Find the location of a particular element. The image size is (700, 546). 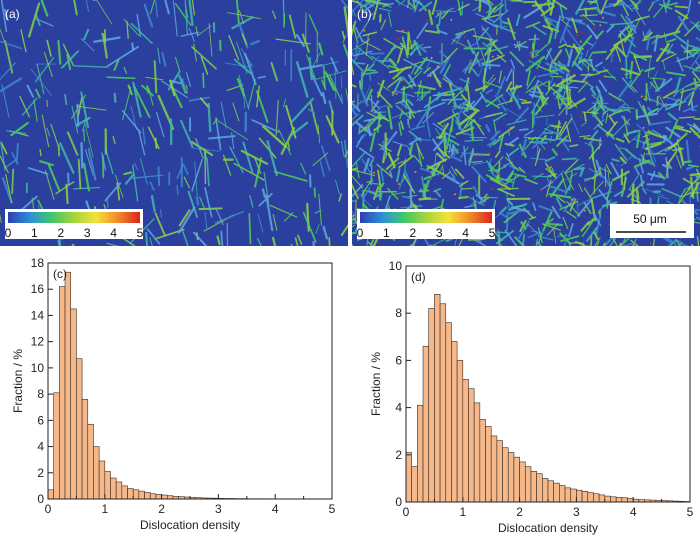

y-tick-label: 12 is located at coordinates (38, 342).